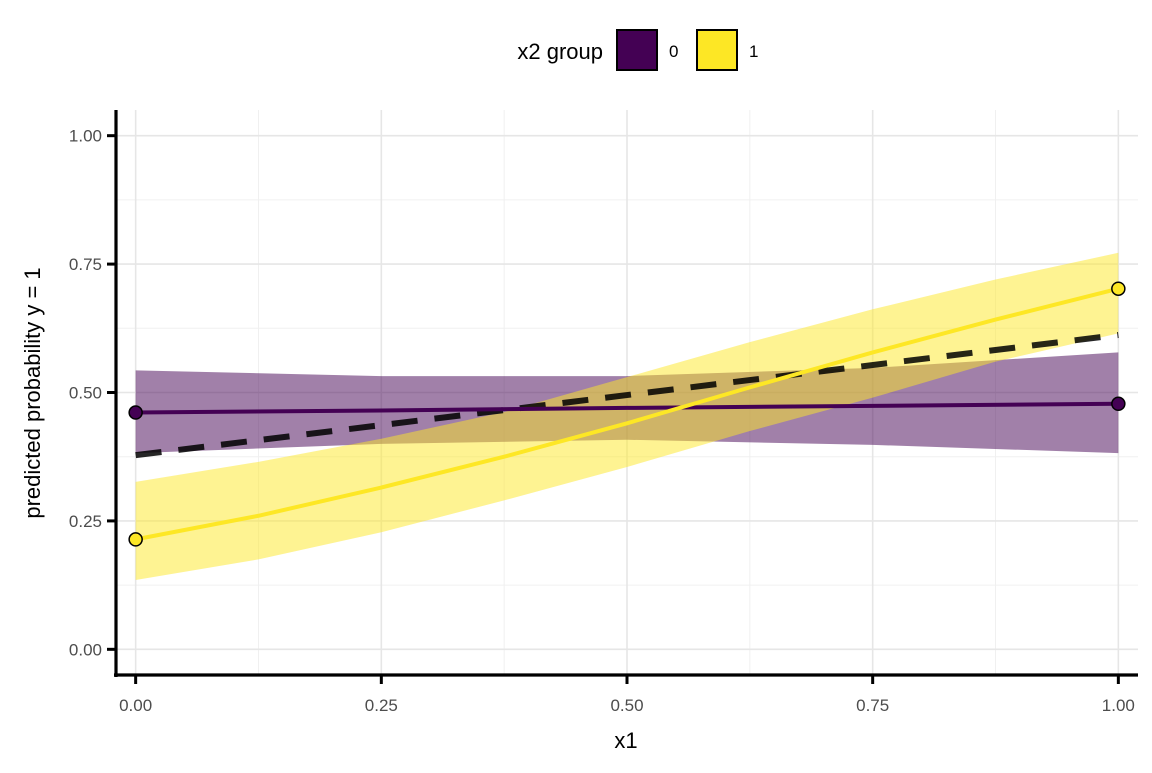 This screenshot has height=773, width=1152. Describe the element at coordinates (627, 395) in the screenshot. I see `overall-dashed-line` at that location.